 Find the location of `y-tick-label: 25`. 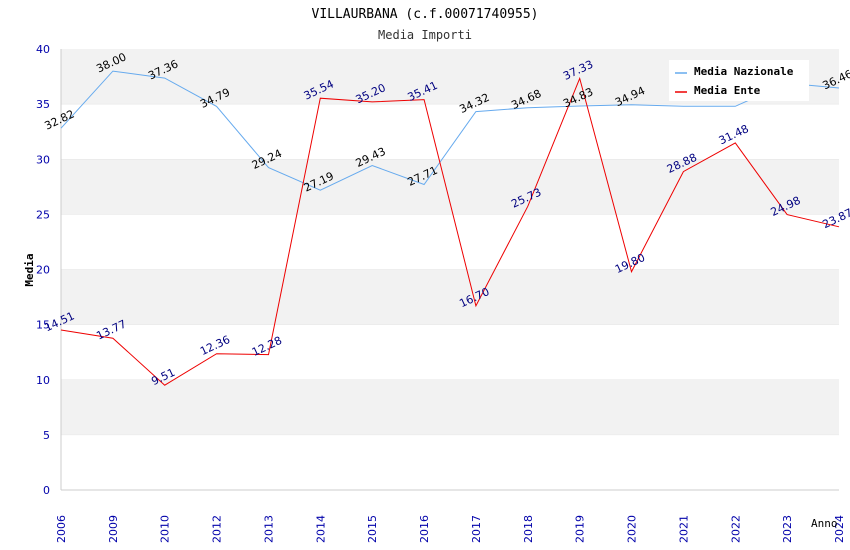

y-tick-label: 25 is located at coordinates (43, 214).